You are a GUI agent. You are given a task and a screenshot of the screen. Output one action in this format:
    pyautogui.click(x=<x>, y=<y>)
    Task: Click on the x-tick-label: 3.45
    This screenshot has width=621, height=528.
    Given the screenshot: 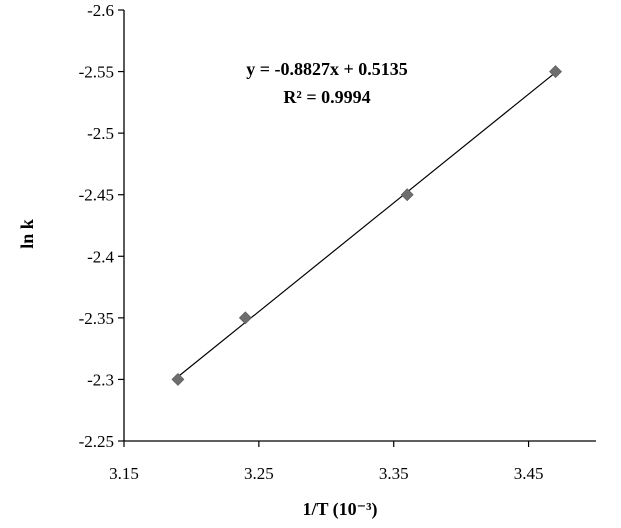 What is the action you would take?
    pyautogui.click(x=529, y=473)
    